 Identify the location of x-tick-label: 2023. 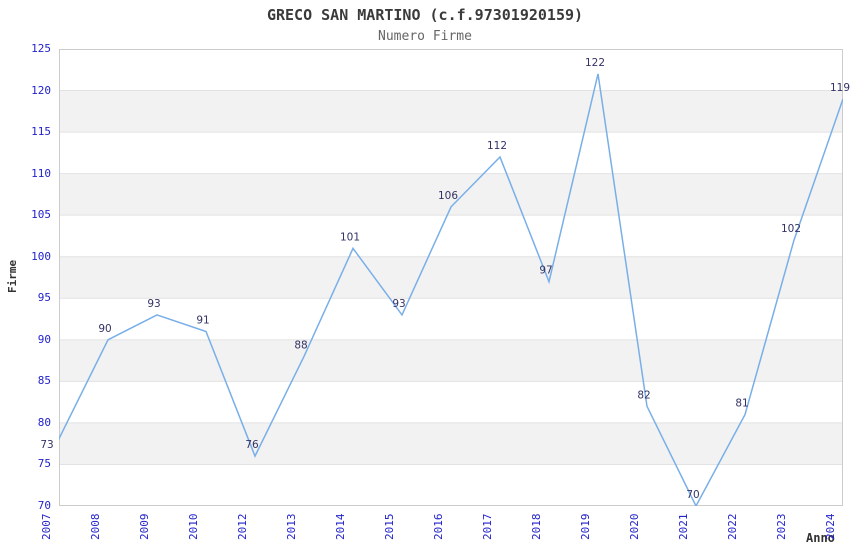
(781, 527).